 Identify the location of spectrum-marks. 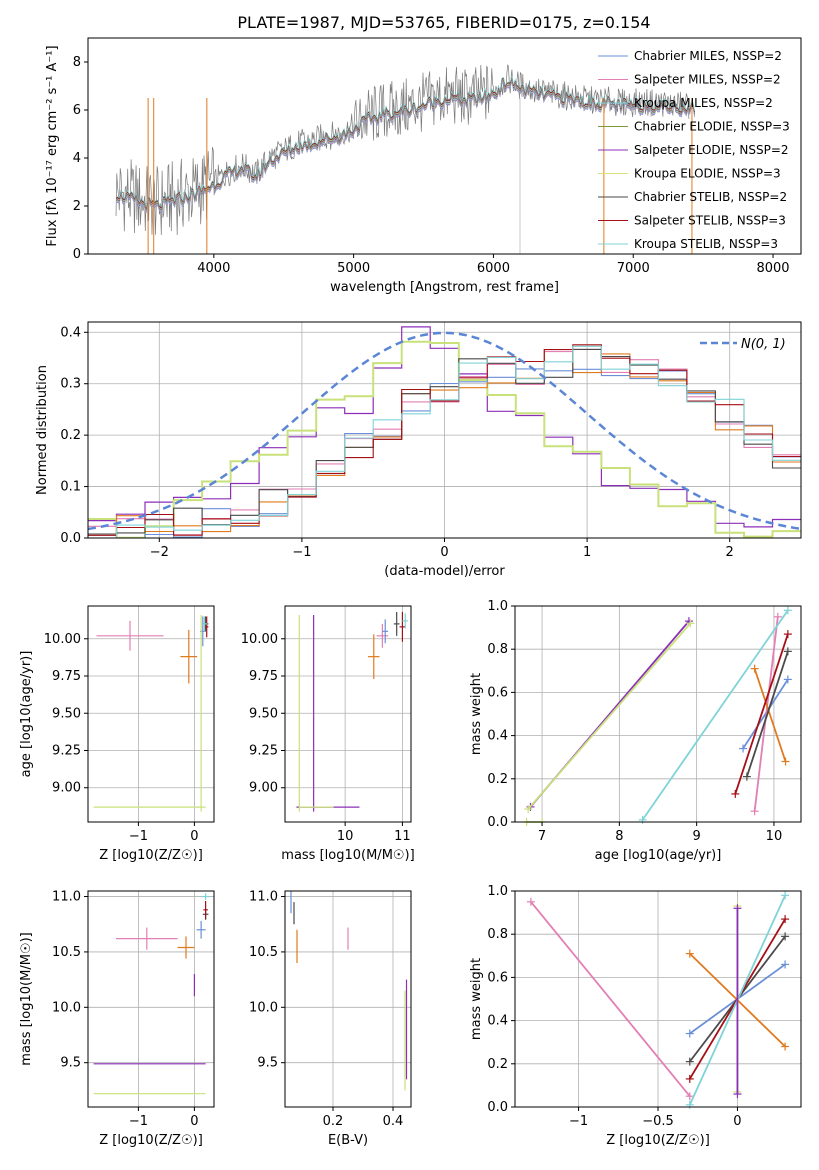
(405, 159).